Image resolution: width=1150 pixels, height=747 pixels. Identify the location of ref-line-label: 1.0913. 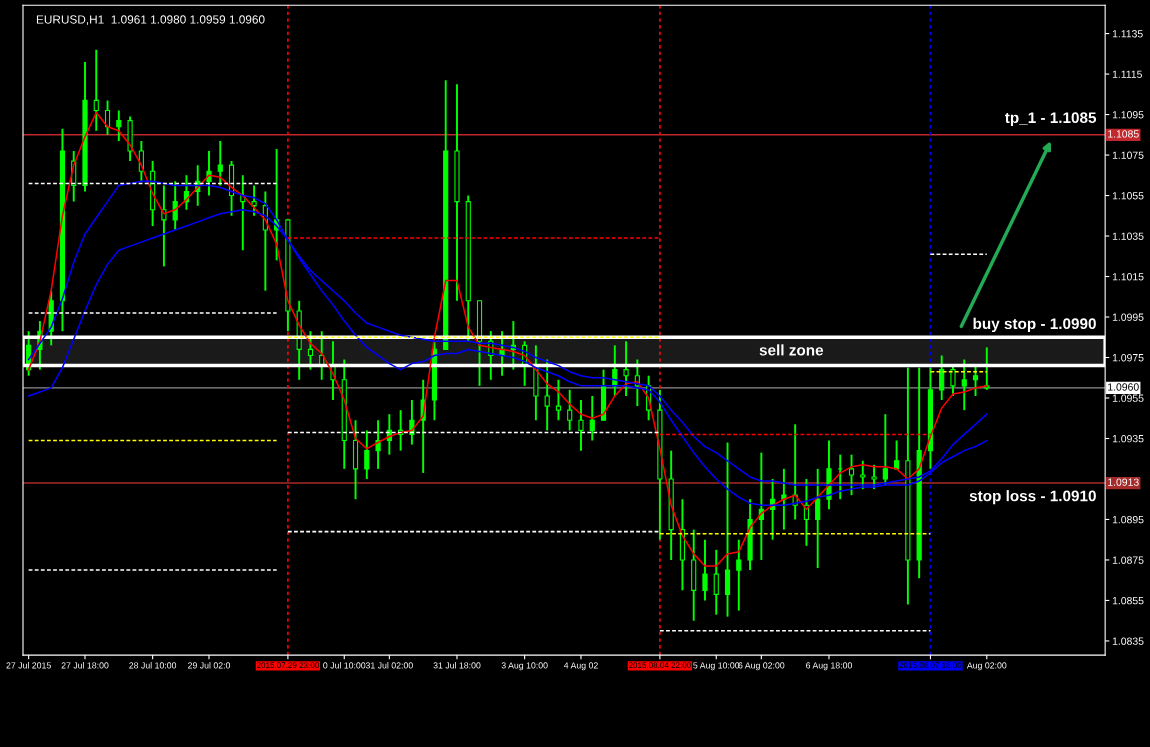
(1123, 482).